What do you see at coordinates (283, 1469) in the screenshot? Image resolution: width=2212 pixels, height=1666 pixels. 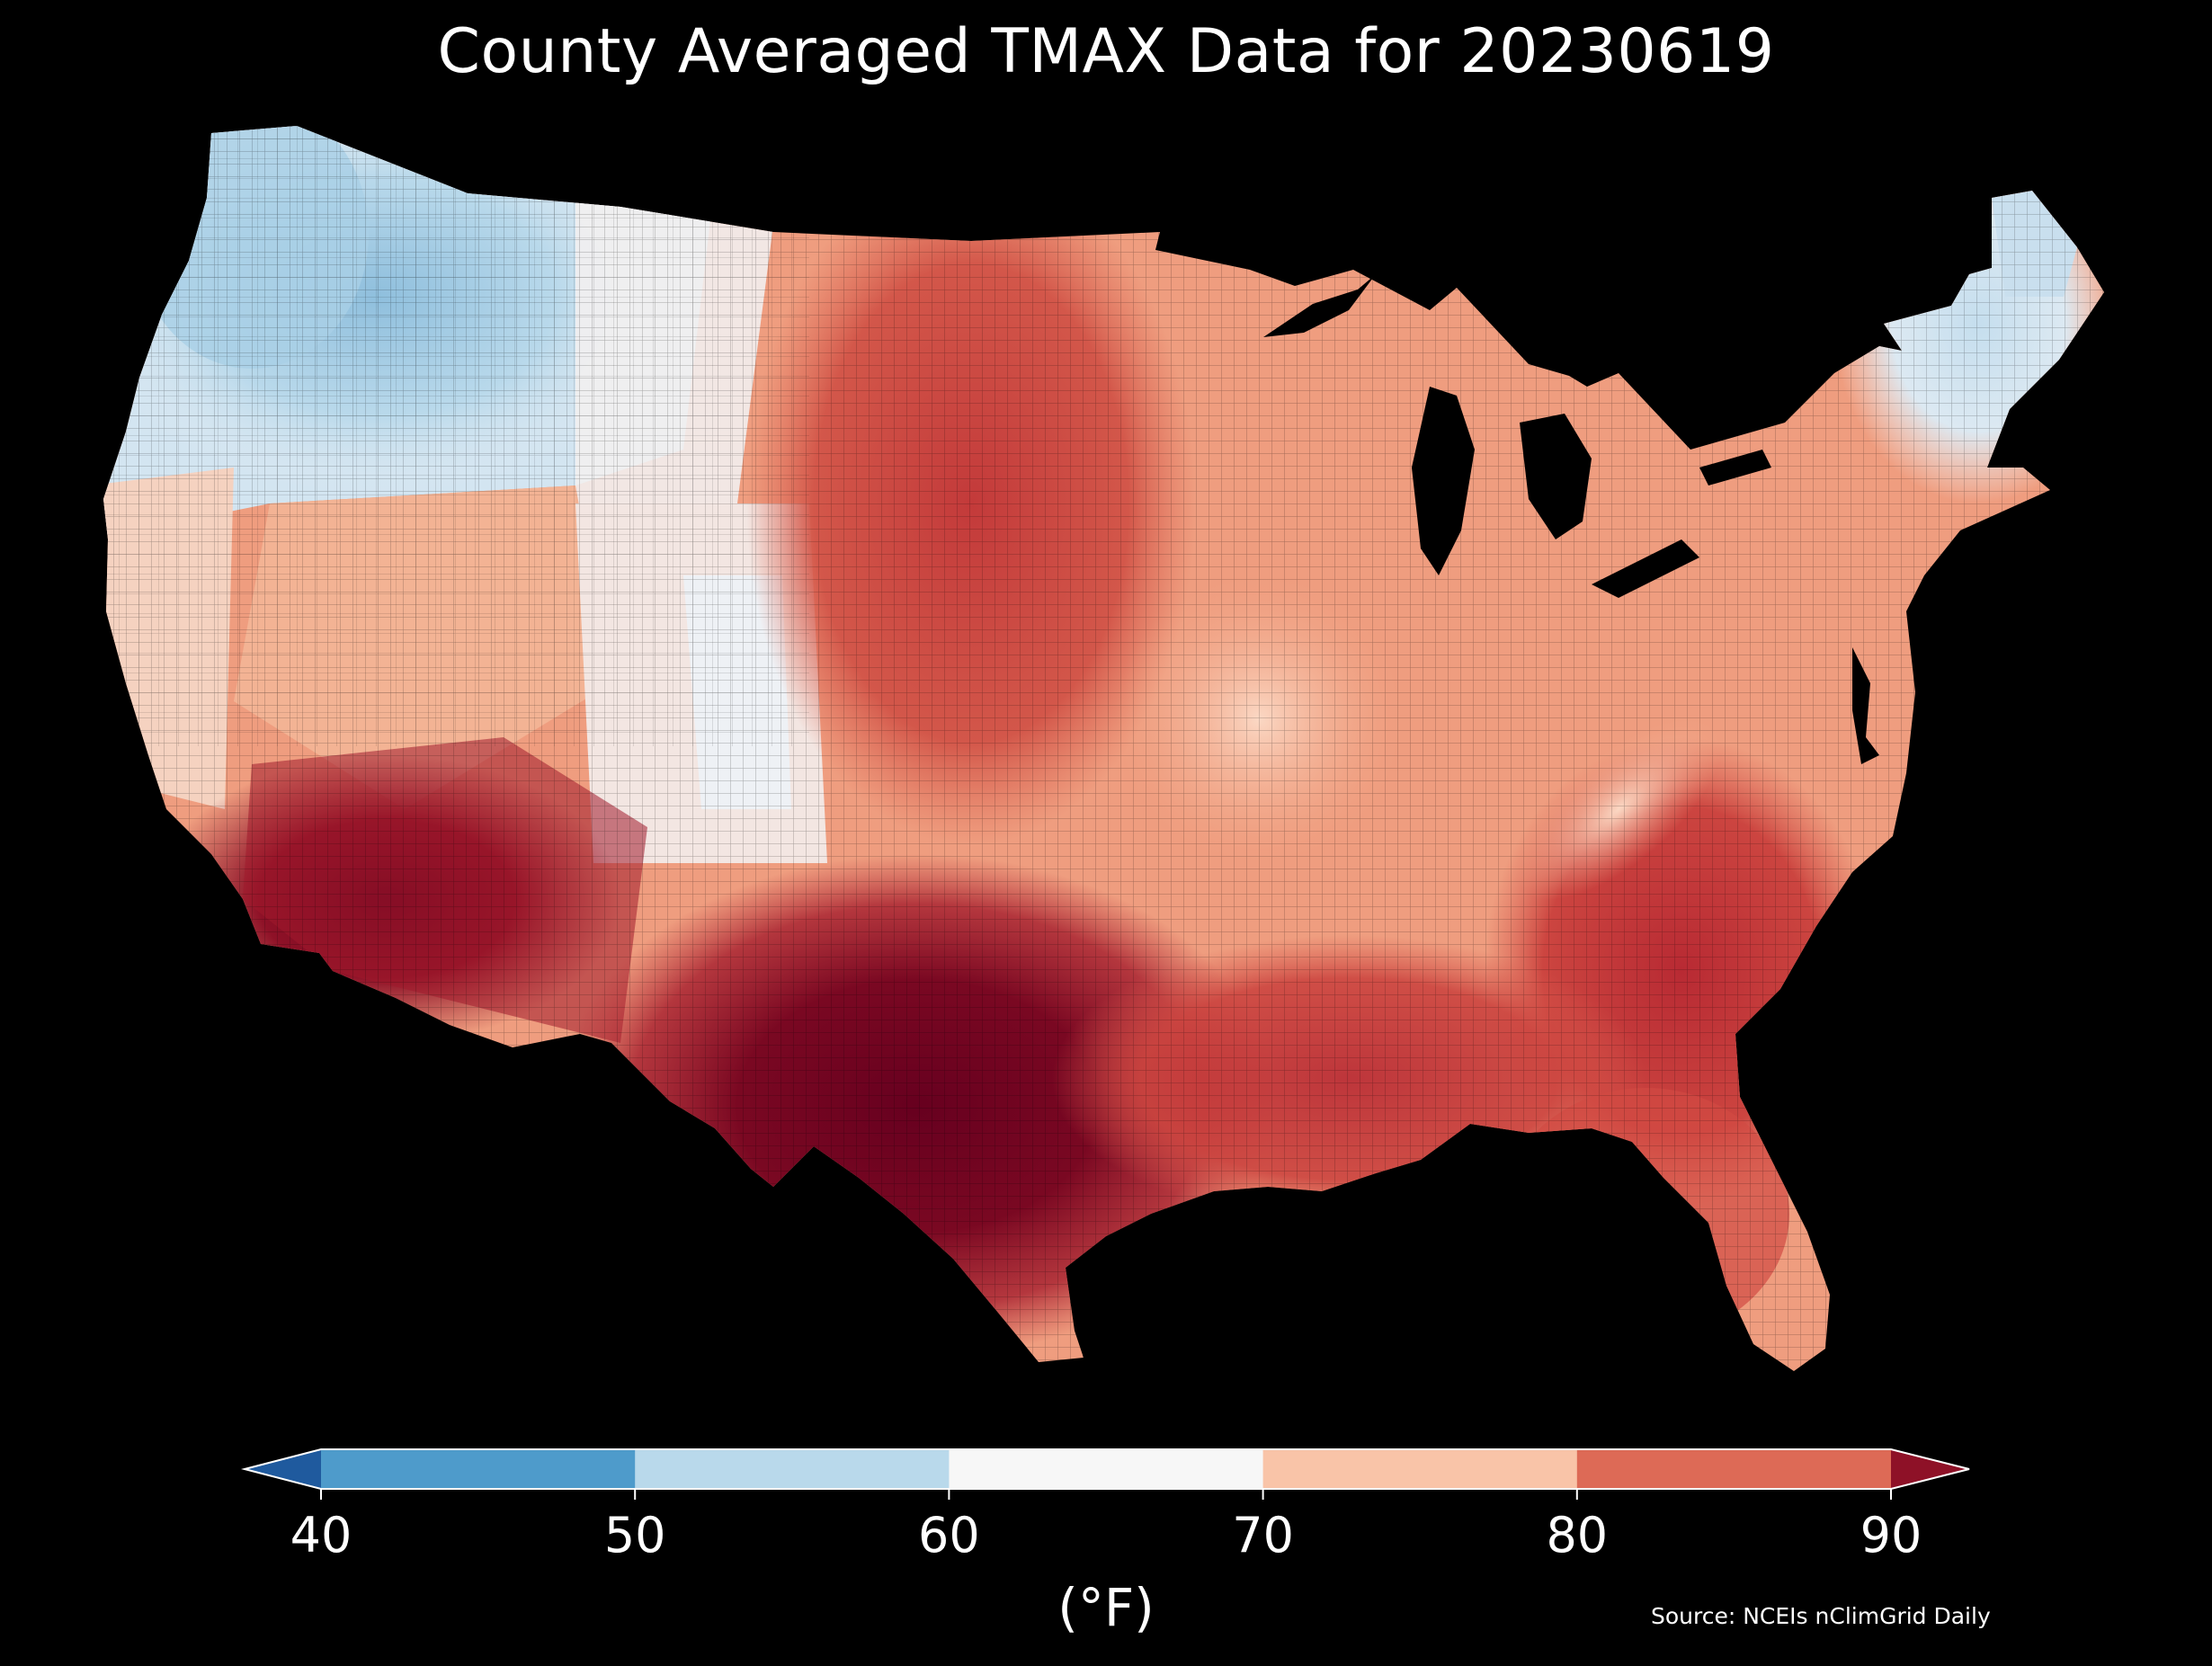 I see `colorbar-extend-low` at bounding box center [283, 1469].